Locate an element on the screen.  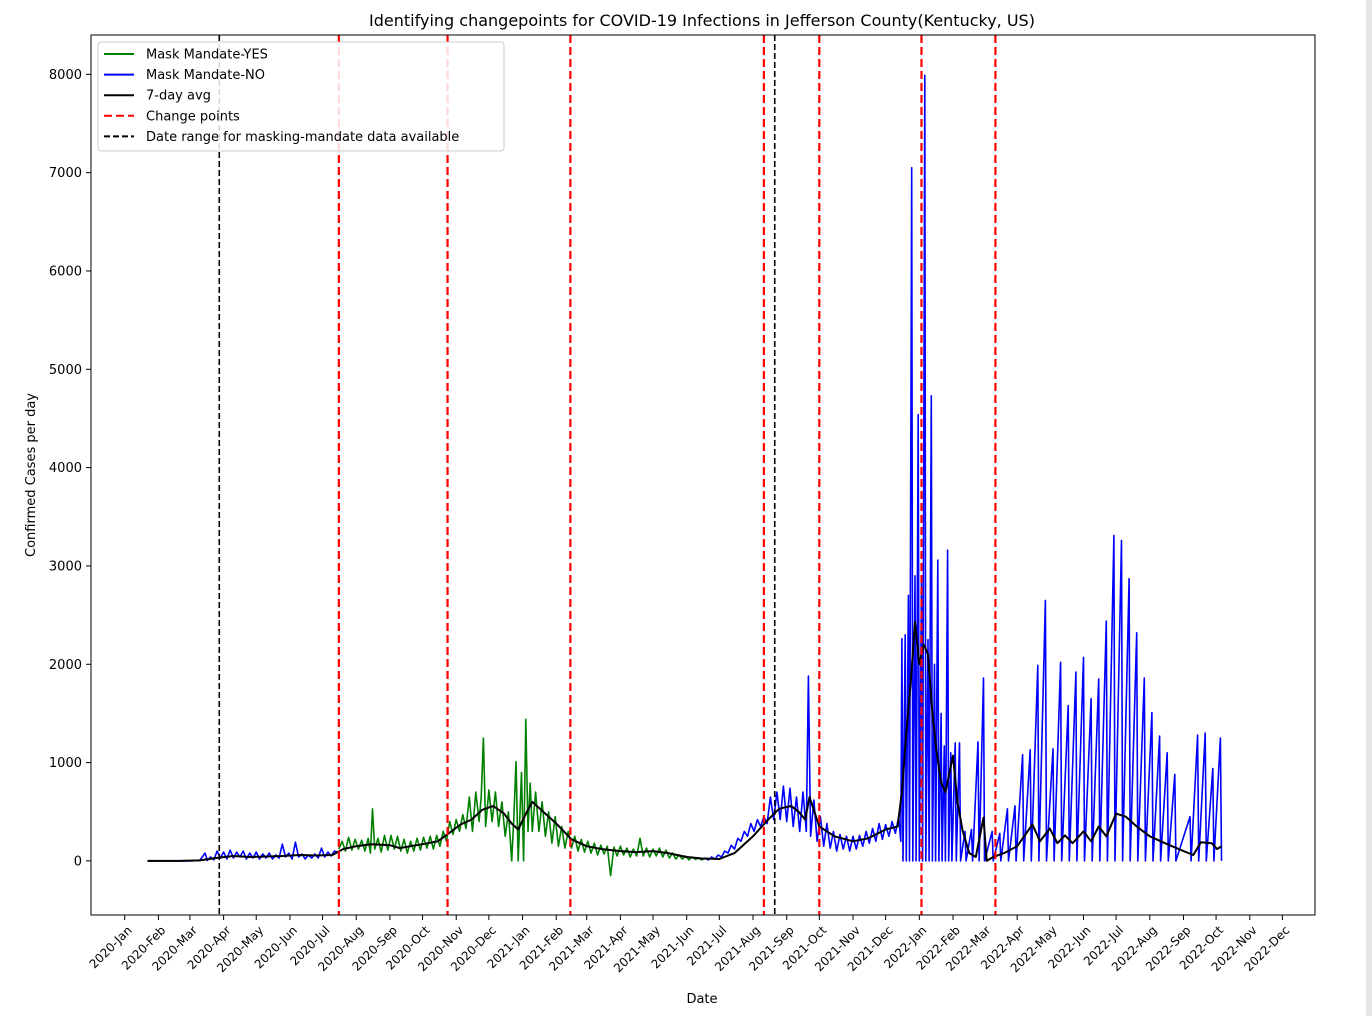
legend-label: 7-day avg is located at coordinates (178, 96).